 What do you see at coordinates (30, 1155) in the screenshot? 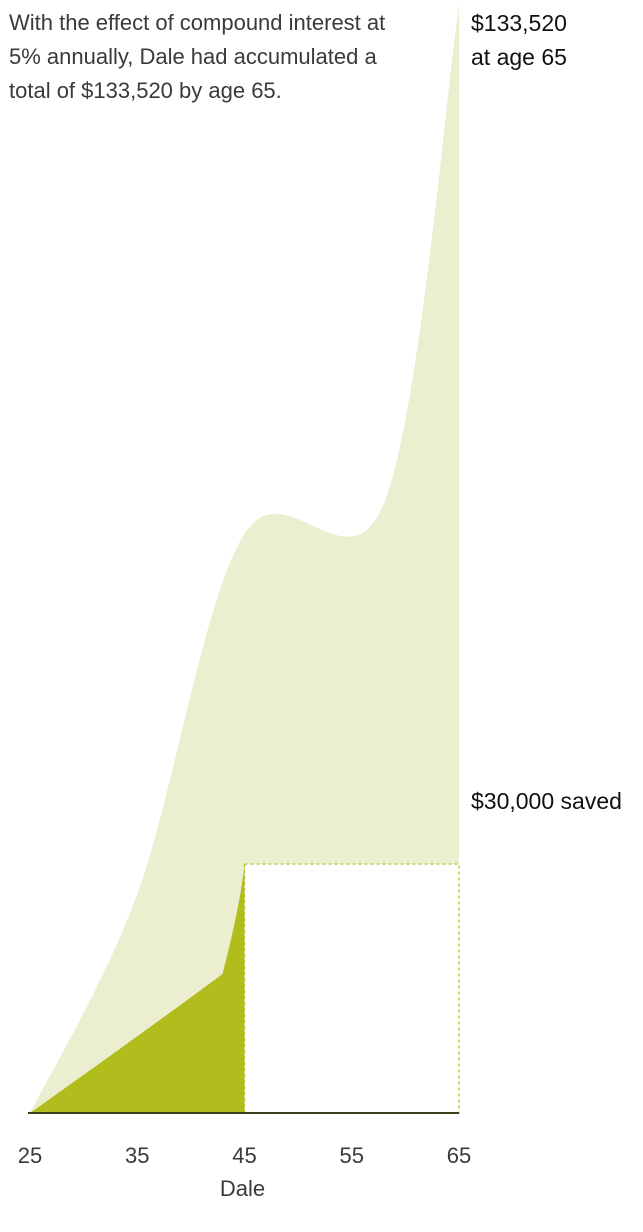
I see `x-tick-label-25: 25` at bounding box center [30, 1155].